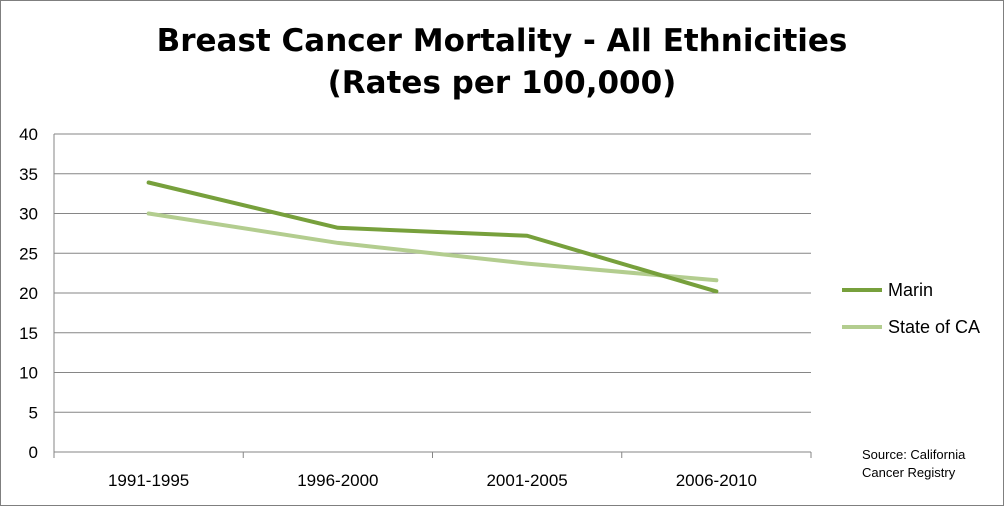 The image size is (1004, 506). Describe the element at coordinates (502, 83) in the screenshot. I see `chart-title-line-2: (Rates per 100,000)` at that location.